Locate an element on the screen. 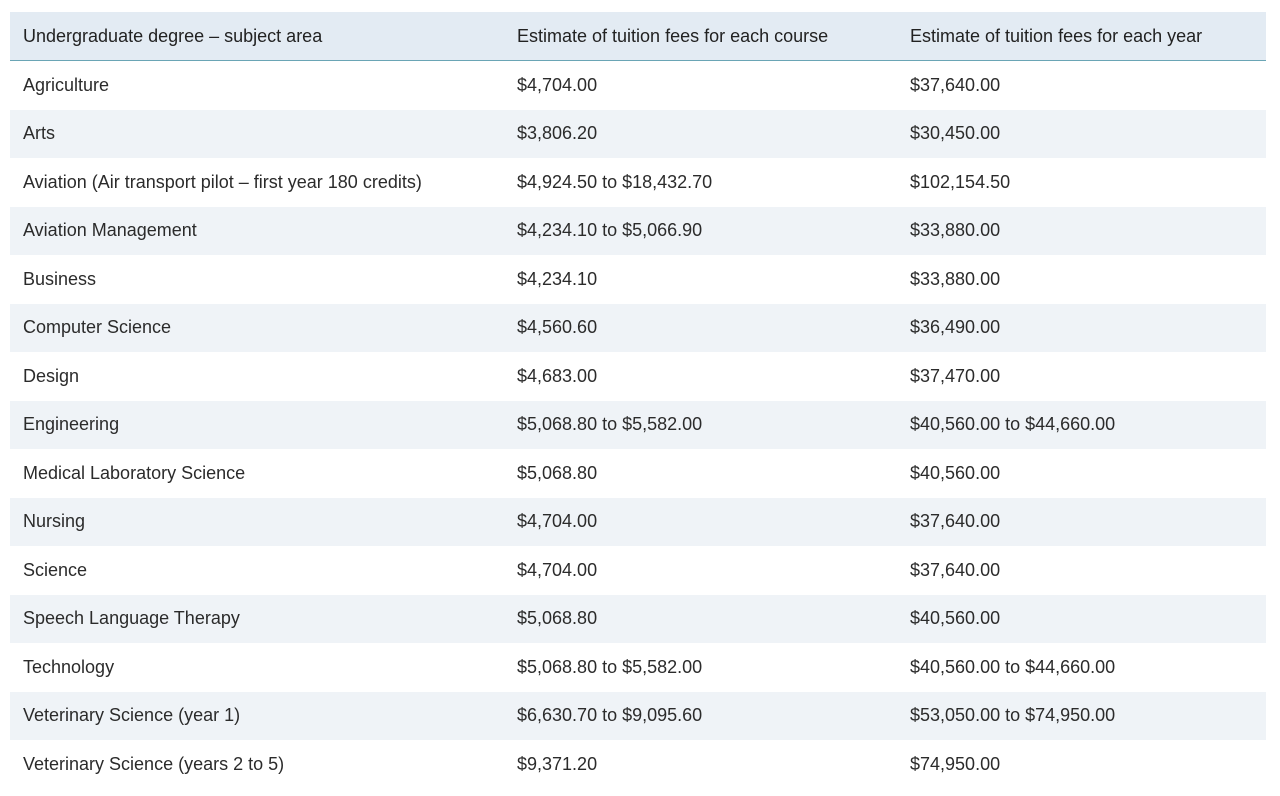  column-header-subject-area: Undergraduate degree – subject area is located at coordinates (173, 35).